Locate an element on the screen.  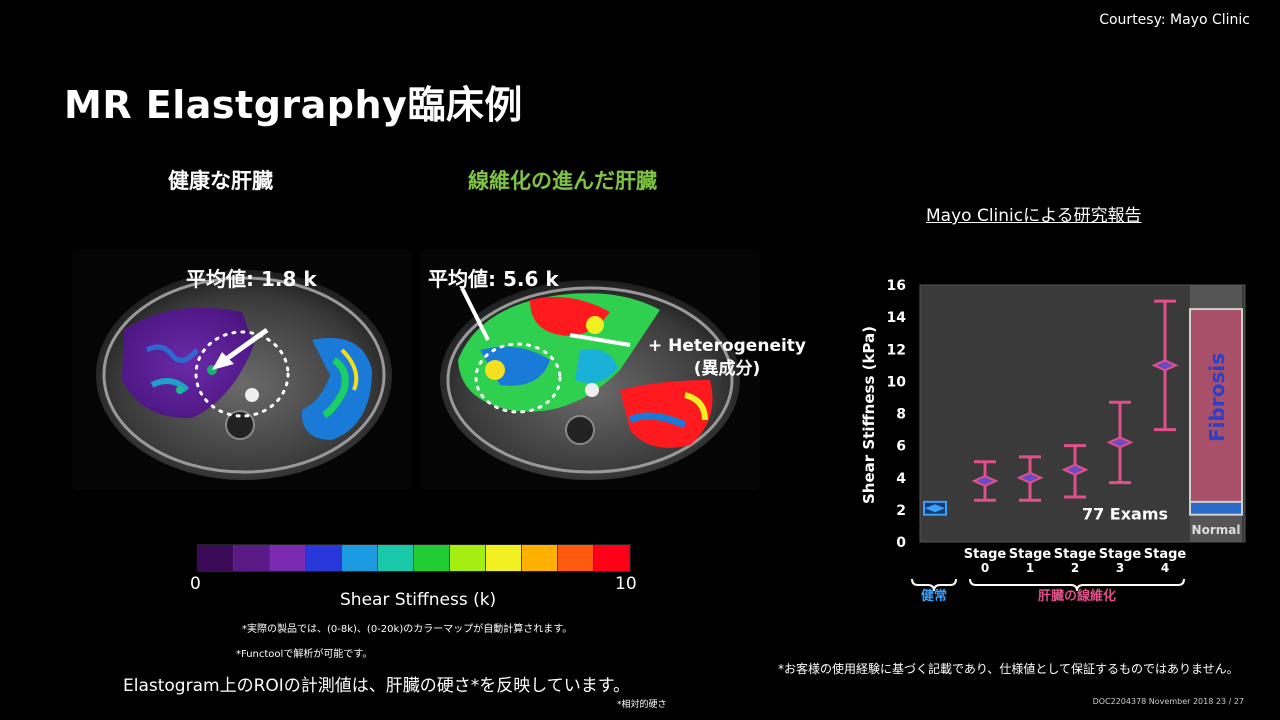
y-tick-label: 12 is located at coordinates (896, 350).